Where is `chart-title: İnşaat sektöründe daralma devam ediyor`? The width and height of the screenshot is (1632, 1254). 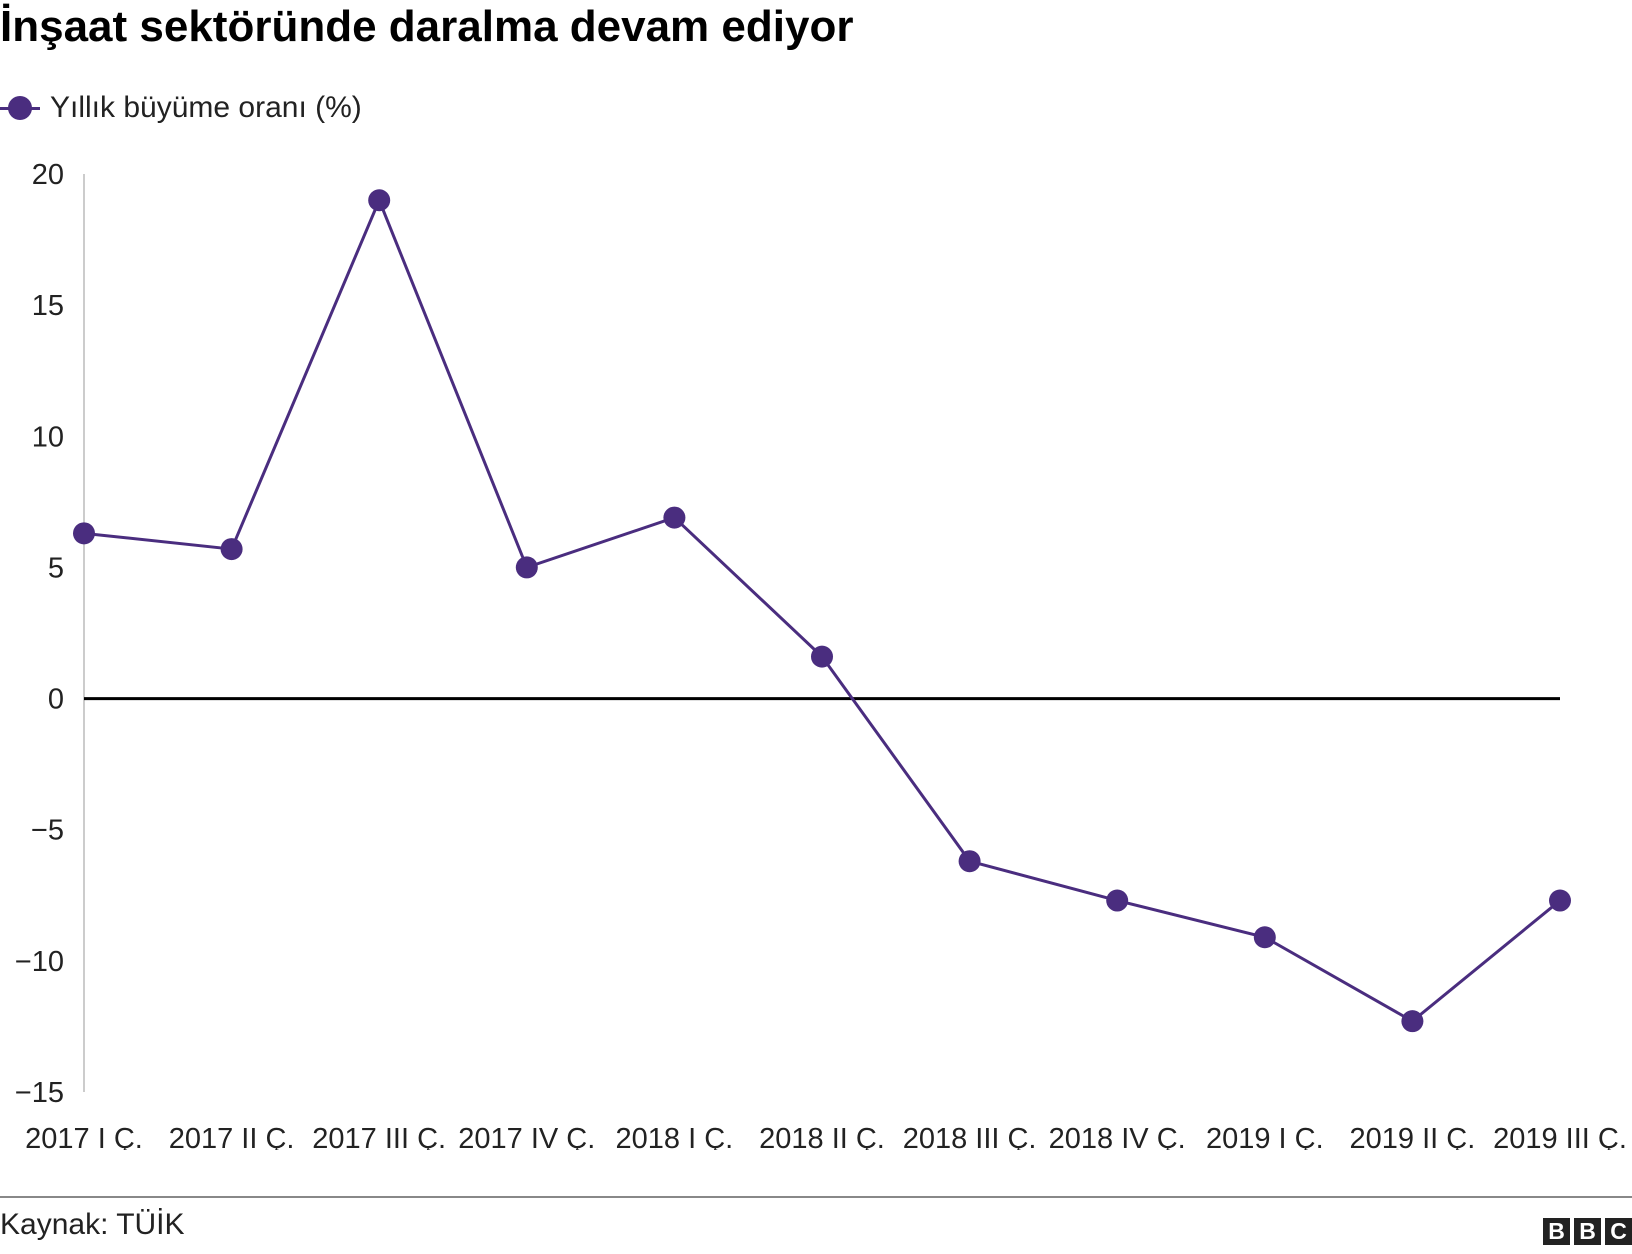
chart-title: İnşaat sektöründe daralma devam ediyor is located at coordinates (427, 26).